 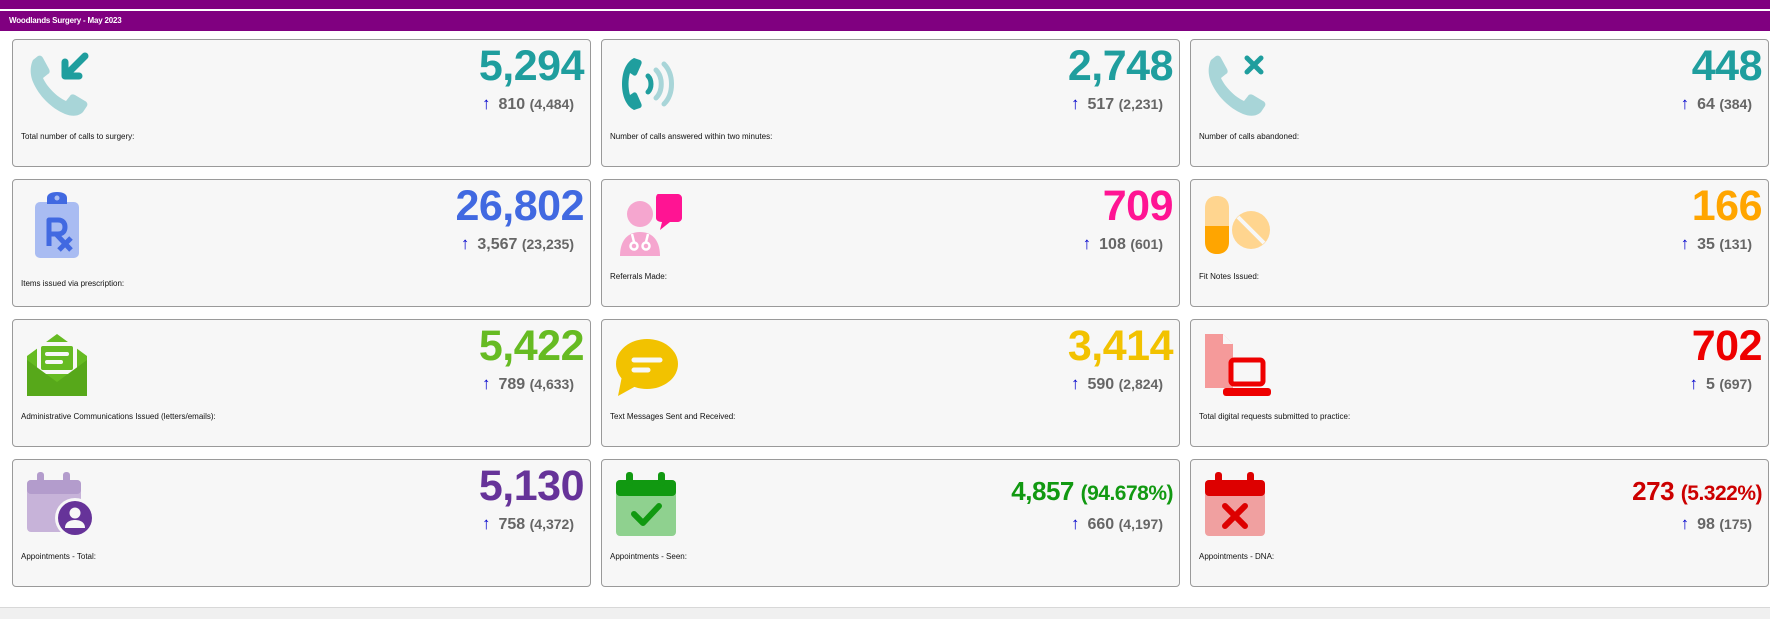 I want to click on change-value: 64, so click(x=1706, y=104).